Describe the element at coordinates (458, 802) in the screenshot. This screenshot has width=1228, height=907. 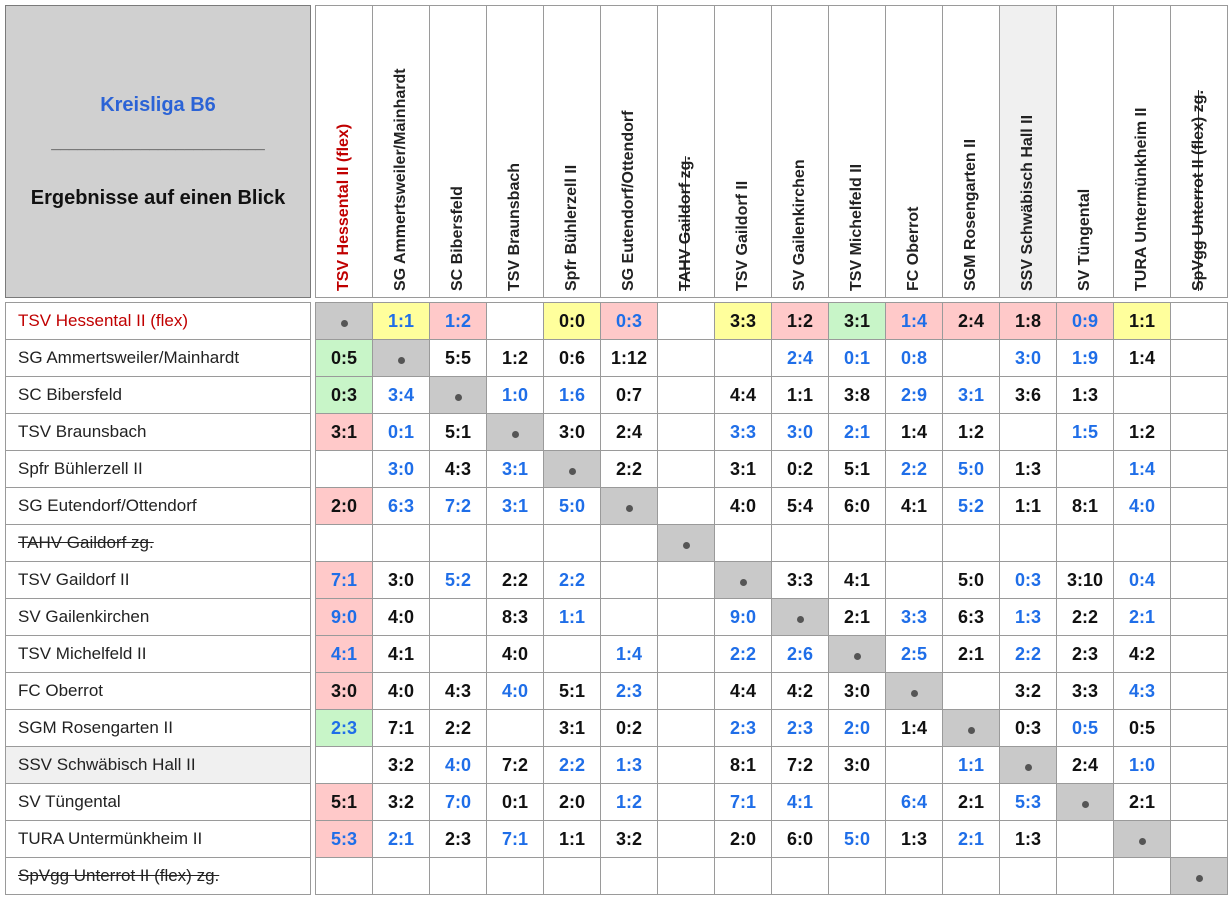
I see `score-cell: 7:0` at that location.